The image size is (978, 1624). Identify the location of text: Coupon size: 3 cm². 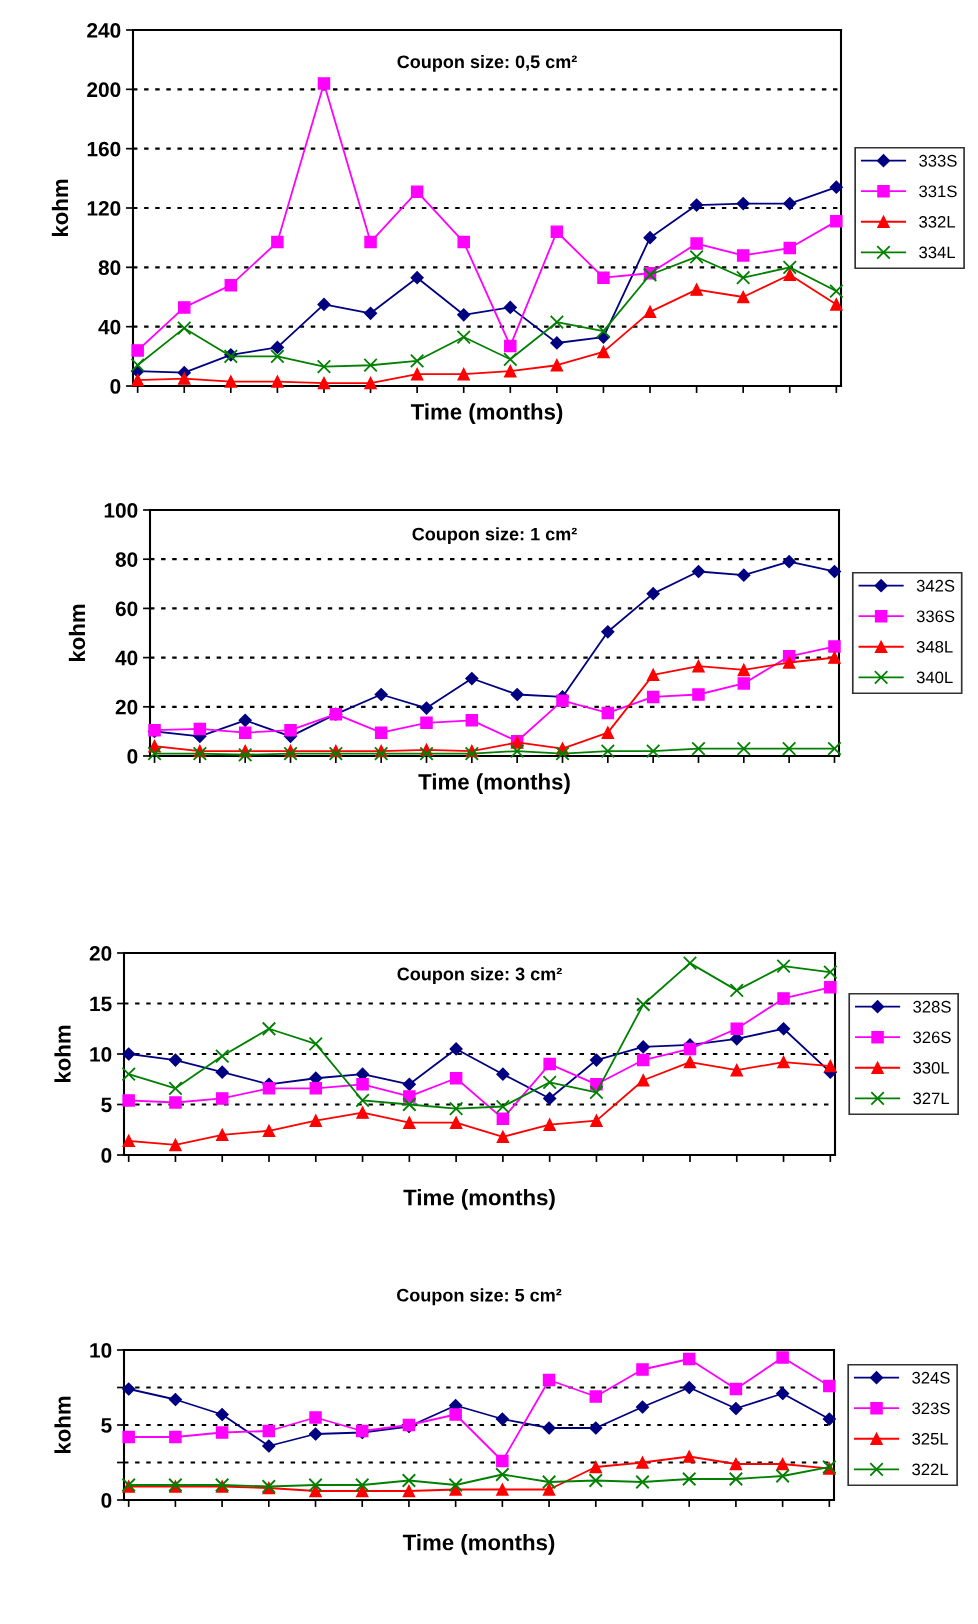
(479, 975).